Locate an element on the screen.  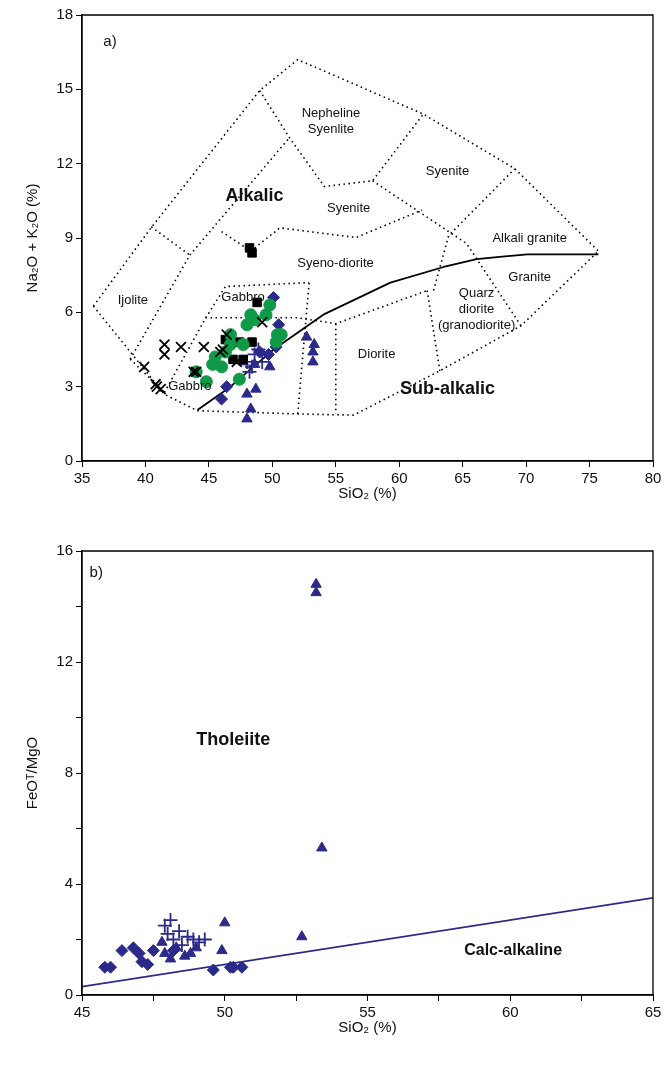
x-tick-label: 35 is located at coordinates (82, 478).